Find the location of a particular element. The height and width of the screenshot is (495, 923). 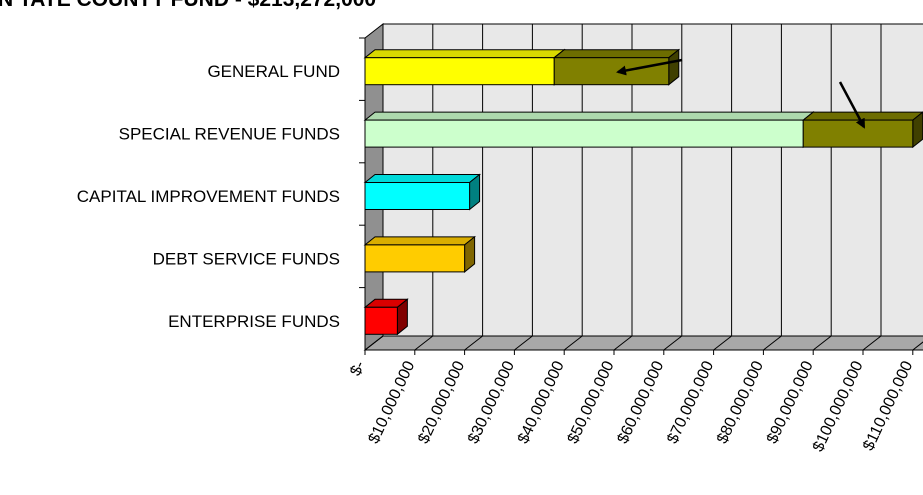

x-tick-label: $90,000,000 is located at coordinates (790, 402).